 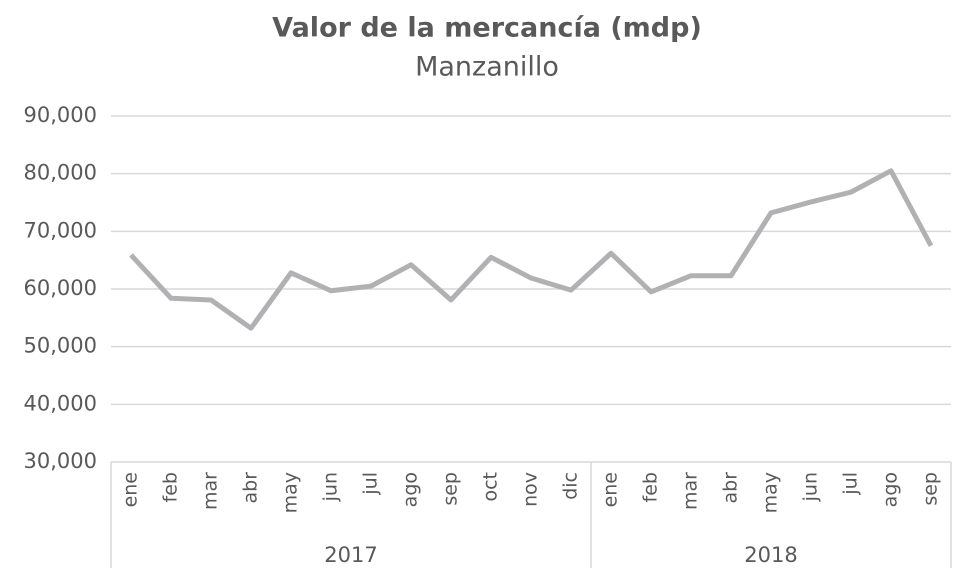 I want to click on y-tick-label: 90,000, so click(x=60, y=115).